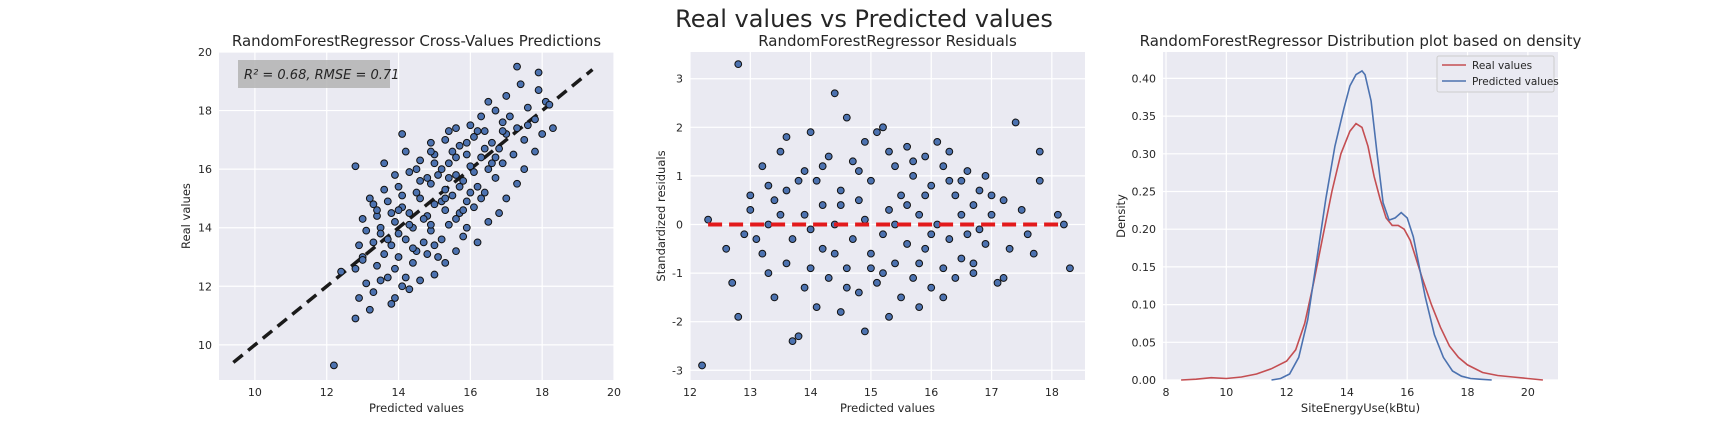 The height and width of the screenshot is (432, 1728). Describe the element at coordinates (1144, 380) in the screenshot. I see `y-tick-label: 0.00` at that location.